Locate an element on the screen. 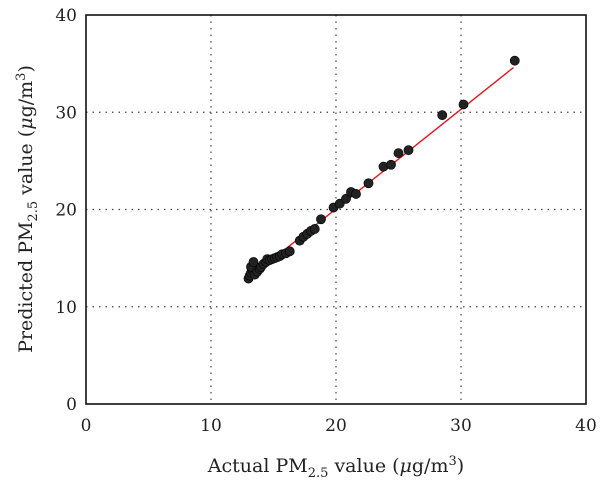  y-tick-label: 10 is located at coordinates (66, 308).